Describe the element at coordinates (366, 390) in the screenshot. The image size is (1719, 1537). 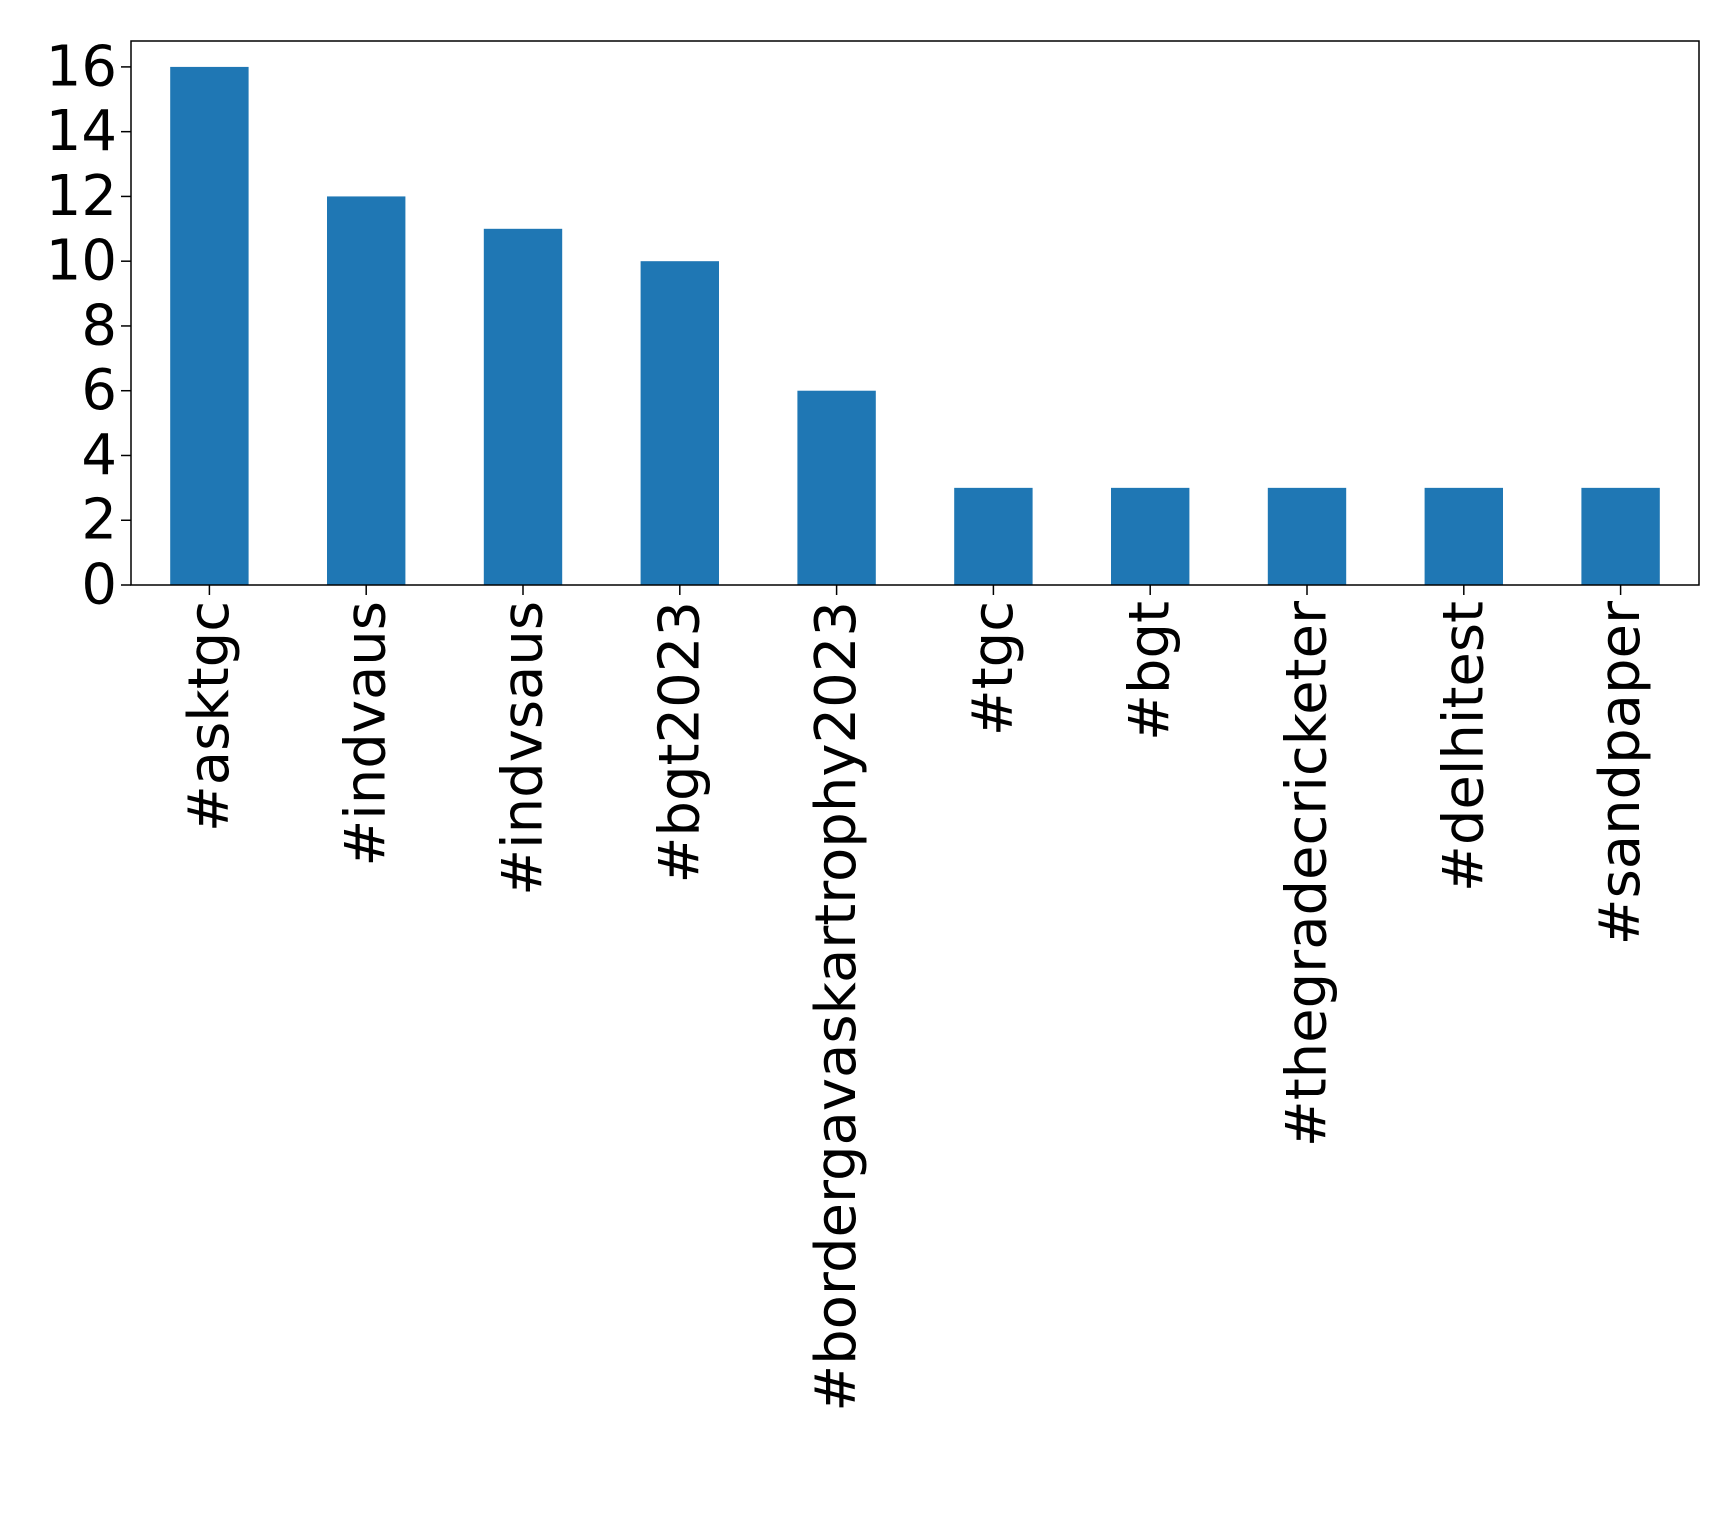
I see `bar-indvaus` at that location.